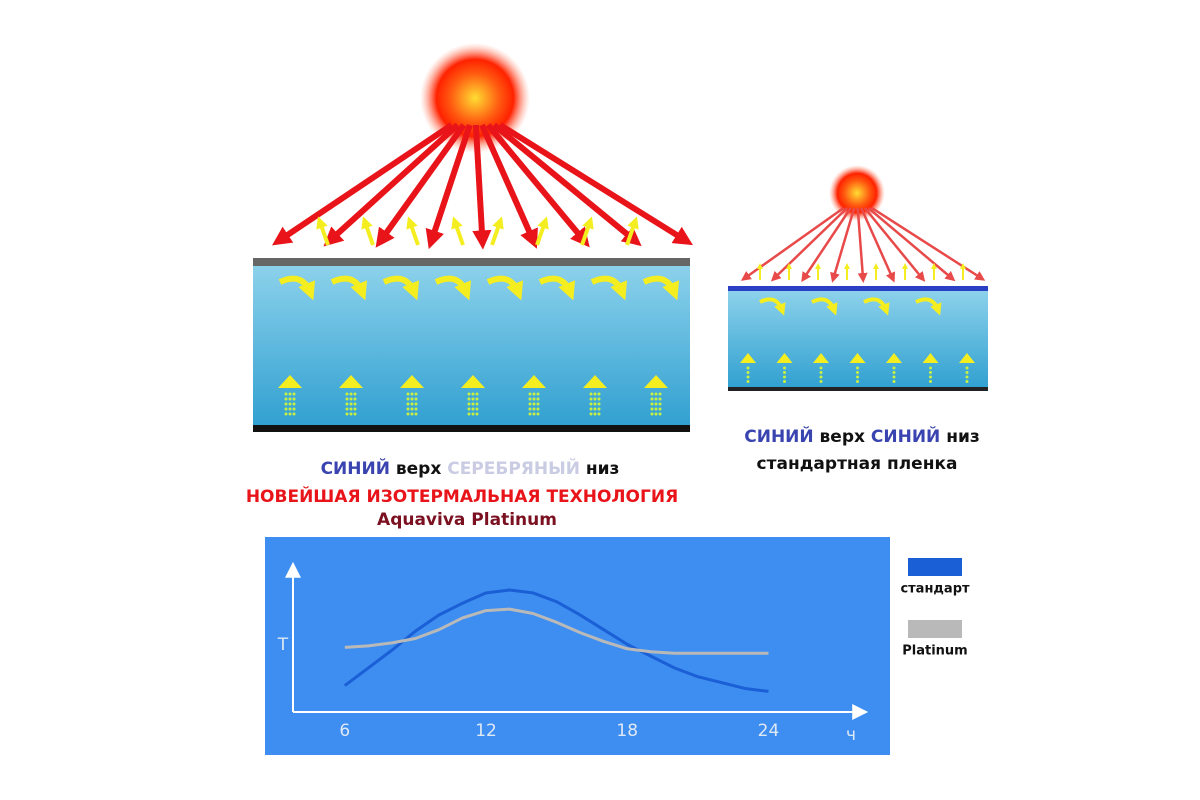  What do you see at coordinates (862, 436) in the screenshot?
I see `right-caption-1: СИНИЙ верх СИНИЙ низ` at bounding box center [862, 436].